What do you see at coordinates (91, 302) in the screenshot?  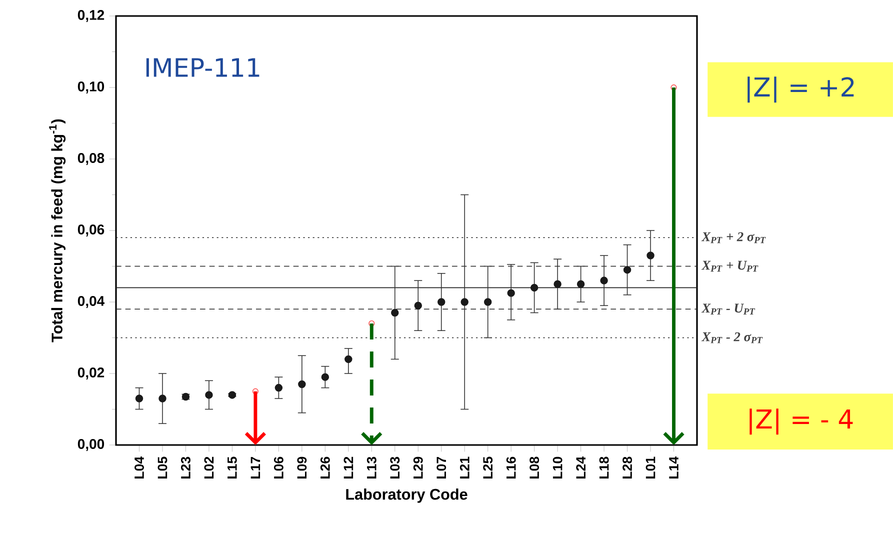 I see `y-tick-label: 0,04` at bounding box center [91, 302].